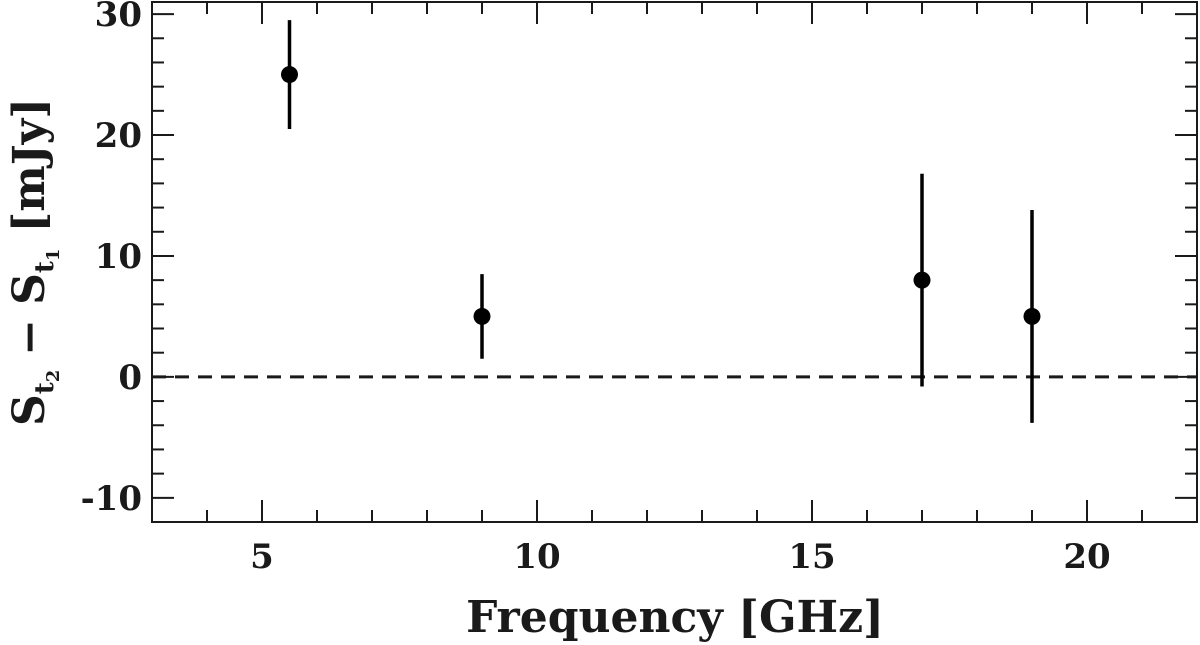 This screenshot has width=1200, height=645. I want to click on y-label-unit: [mJy], so click(29, 165).